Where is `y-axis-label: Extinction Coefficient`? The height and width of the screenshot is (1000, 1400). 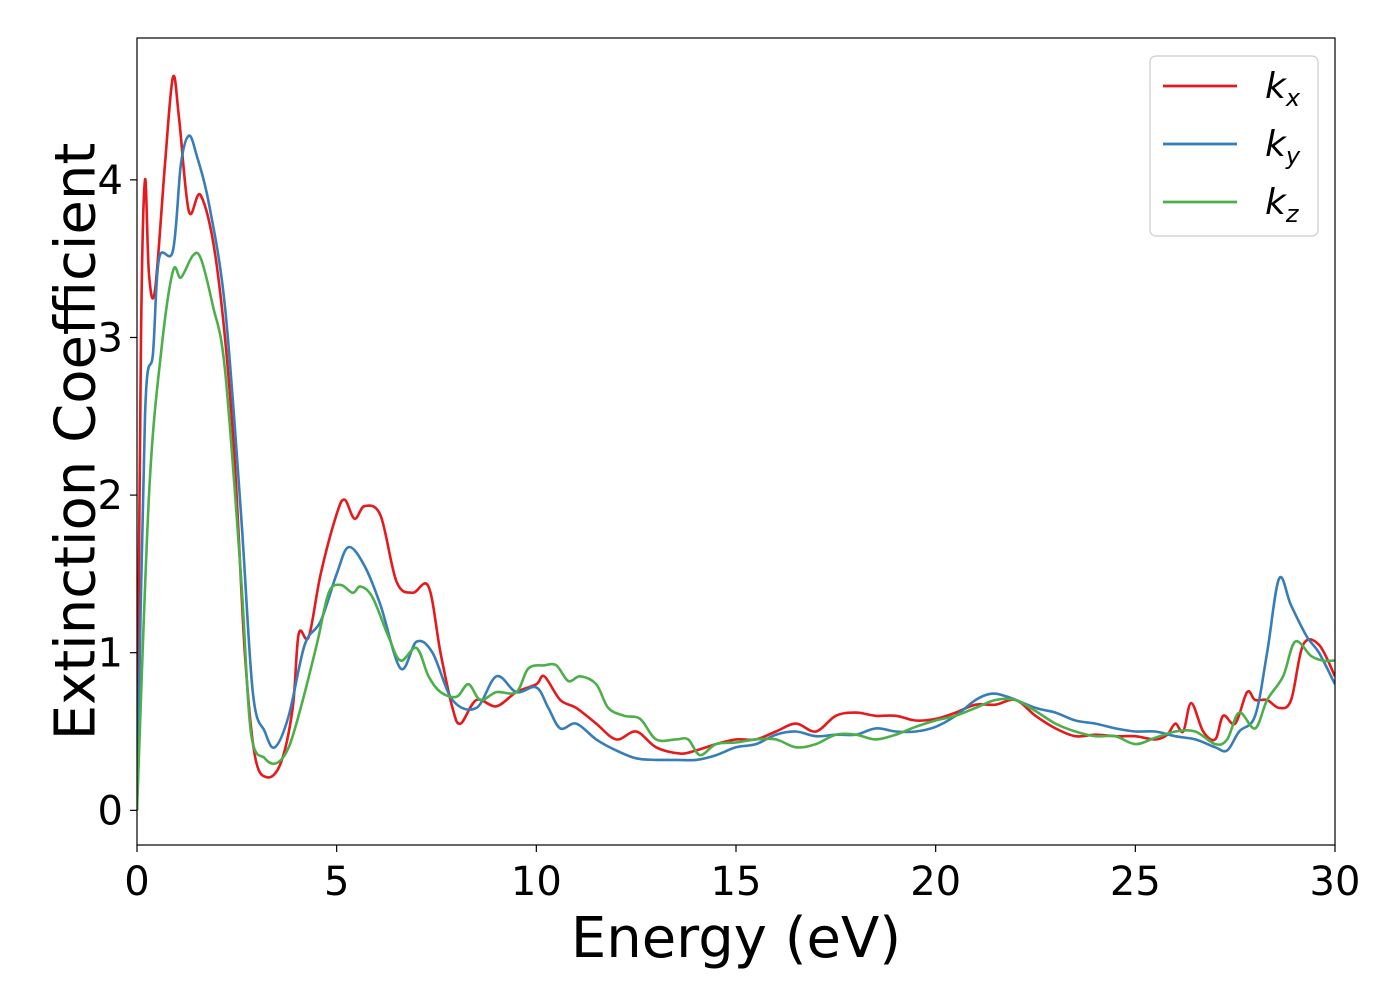
y-axis-label: Extinction Coefficient is located at coordinates (76, 442).